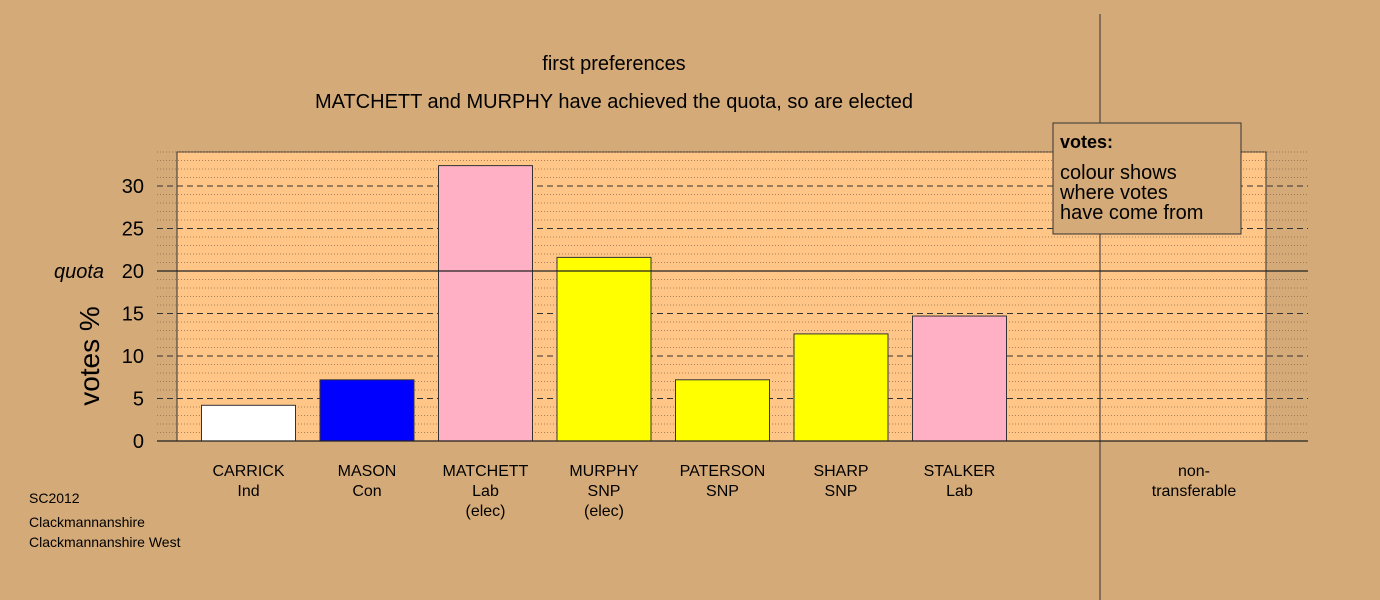  What do you see at coordinates (248, 423) in the screenshot?
I see `bar-carrick` at bounding box center [248, 423].